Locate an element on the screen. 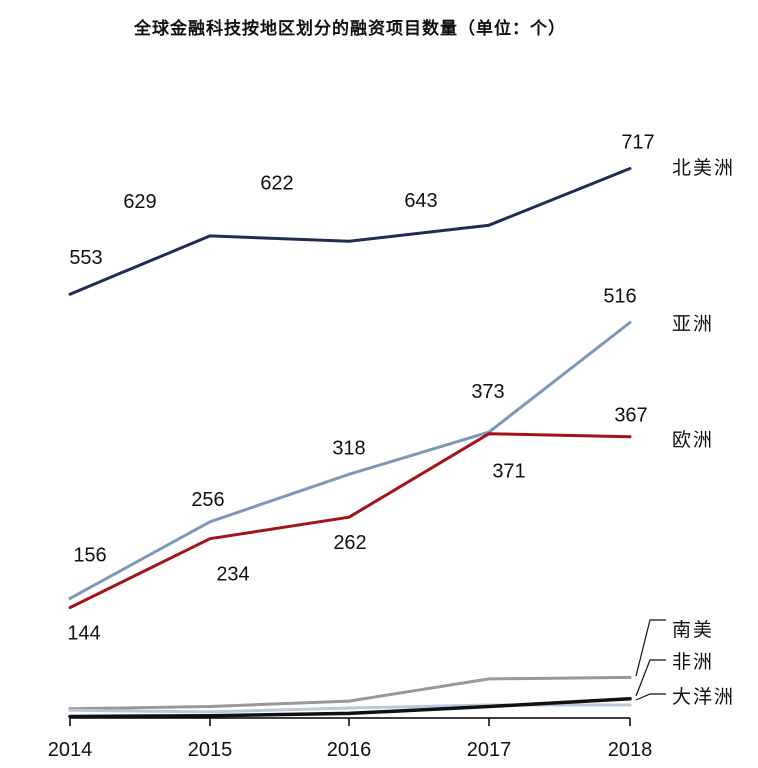 This screenshot has height=768, width=758. legend-label-0: 北美洲 is located at coordinates (703, 168).